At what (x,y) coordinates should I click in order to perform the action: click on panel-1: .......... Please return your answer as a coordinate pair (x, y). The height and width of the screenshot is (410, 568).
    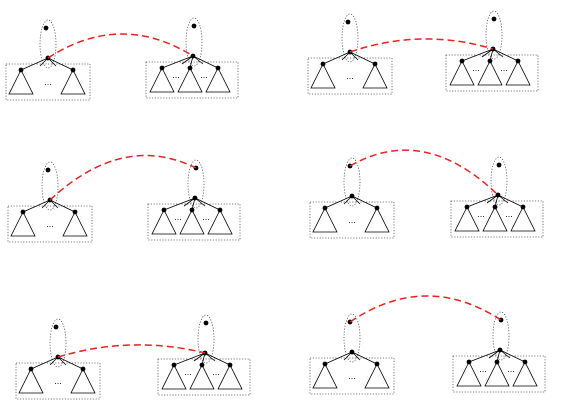
    Looking at the image, I should click on (122, 59).